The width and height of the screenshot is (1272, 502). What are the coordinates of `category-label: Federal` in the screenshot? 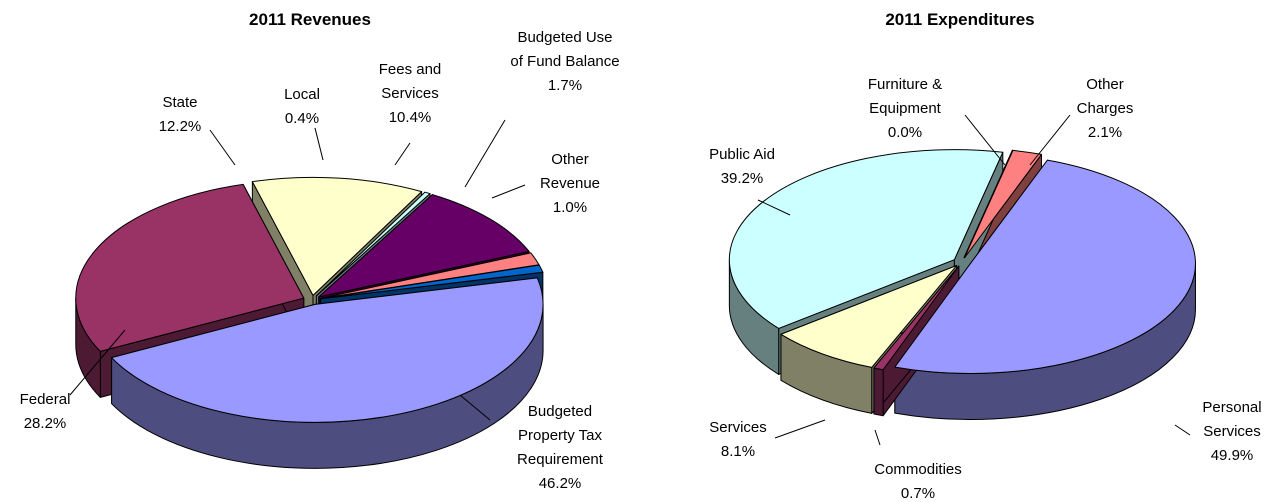 It's located at (45, 399).